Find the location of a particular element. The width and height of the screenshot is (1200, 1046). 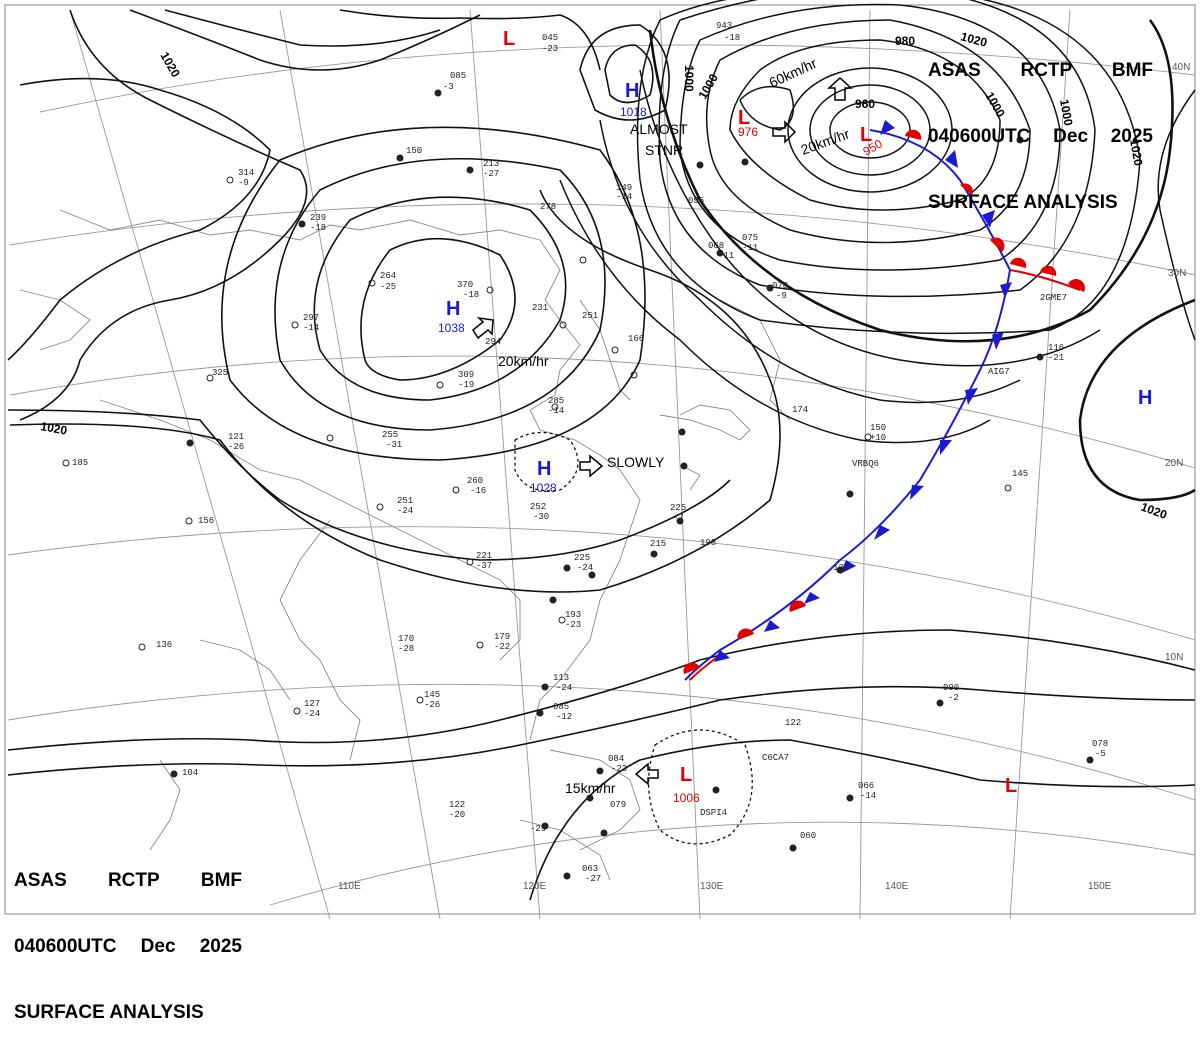

station-value: 130 is located at coordinates (841, 568).